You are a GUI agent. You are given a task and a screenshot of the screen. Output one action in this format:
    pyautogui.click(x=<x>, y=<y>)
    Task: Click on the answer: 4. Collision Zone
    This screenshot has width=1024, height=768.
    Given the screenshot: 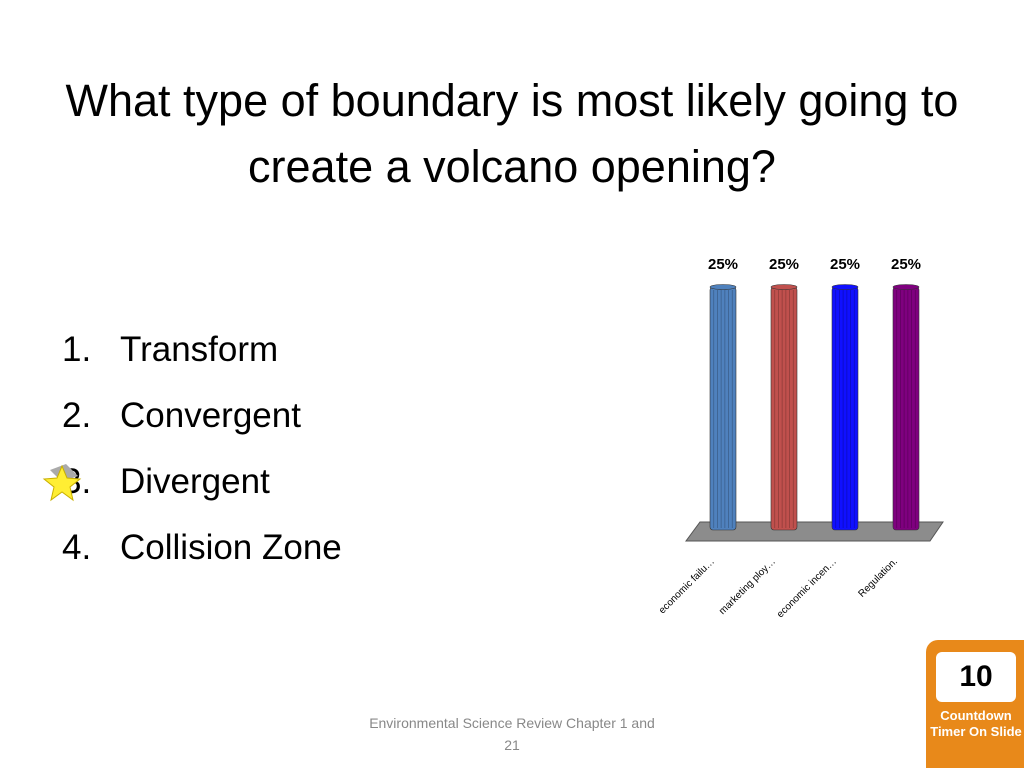 What is the action you would take?
    pyautogui.click(x=202, y=553)
    